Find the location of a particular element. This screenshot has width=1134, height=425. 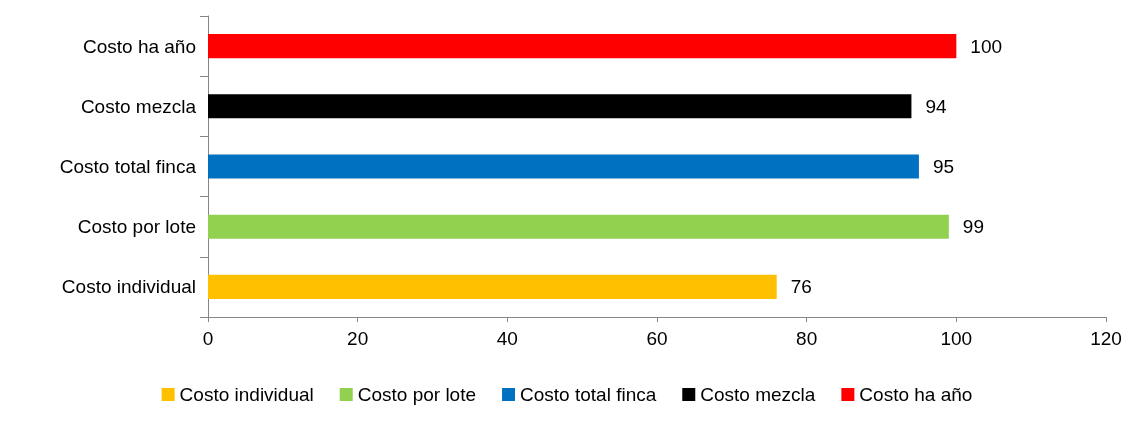

x-tick-label: 120 is located at coordinates (1106, 338).